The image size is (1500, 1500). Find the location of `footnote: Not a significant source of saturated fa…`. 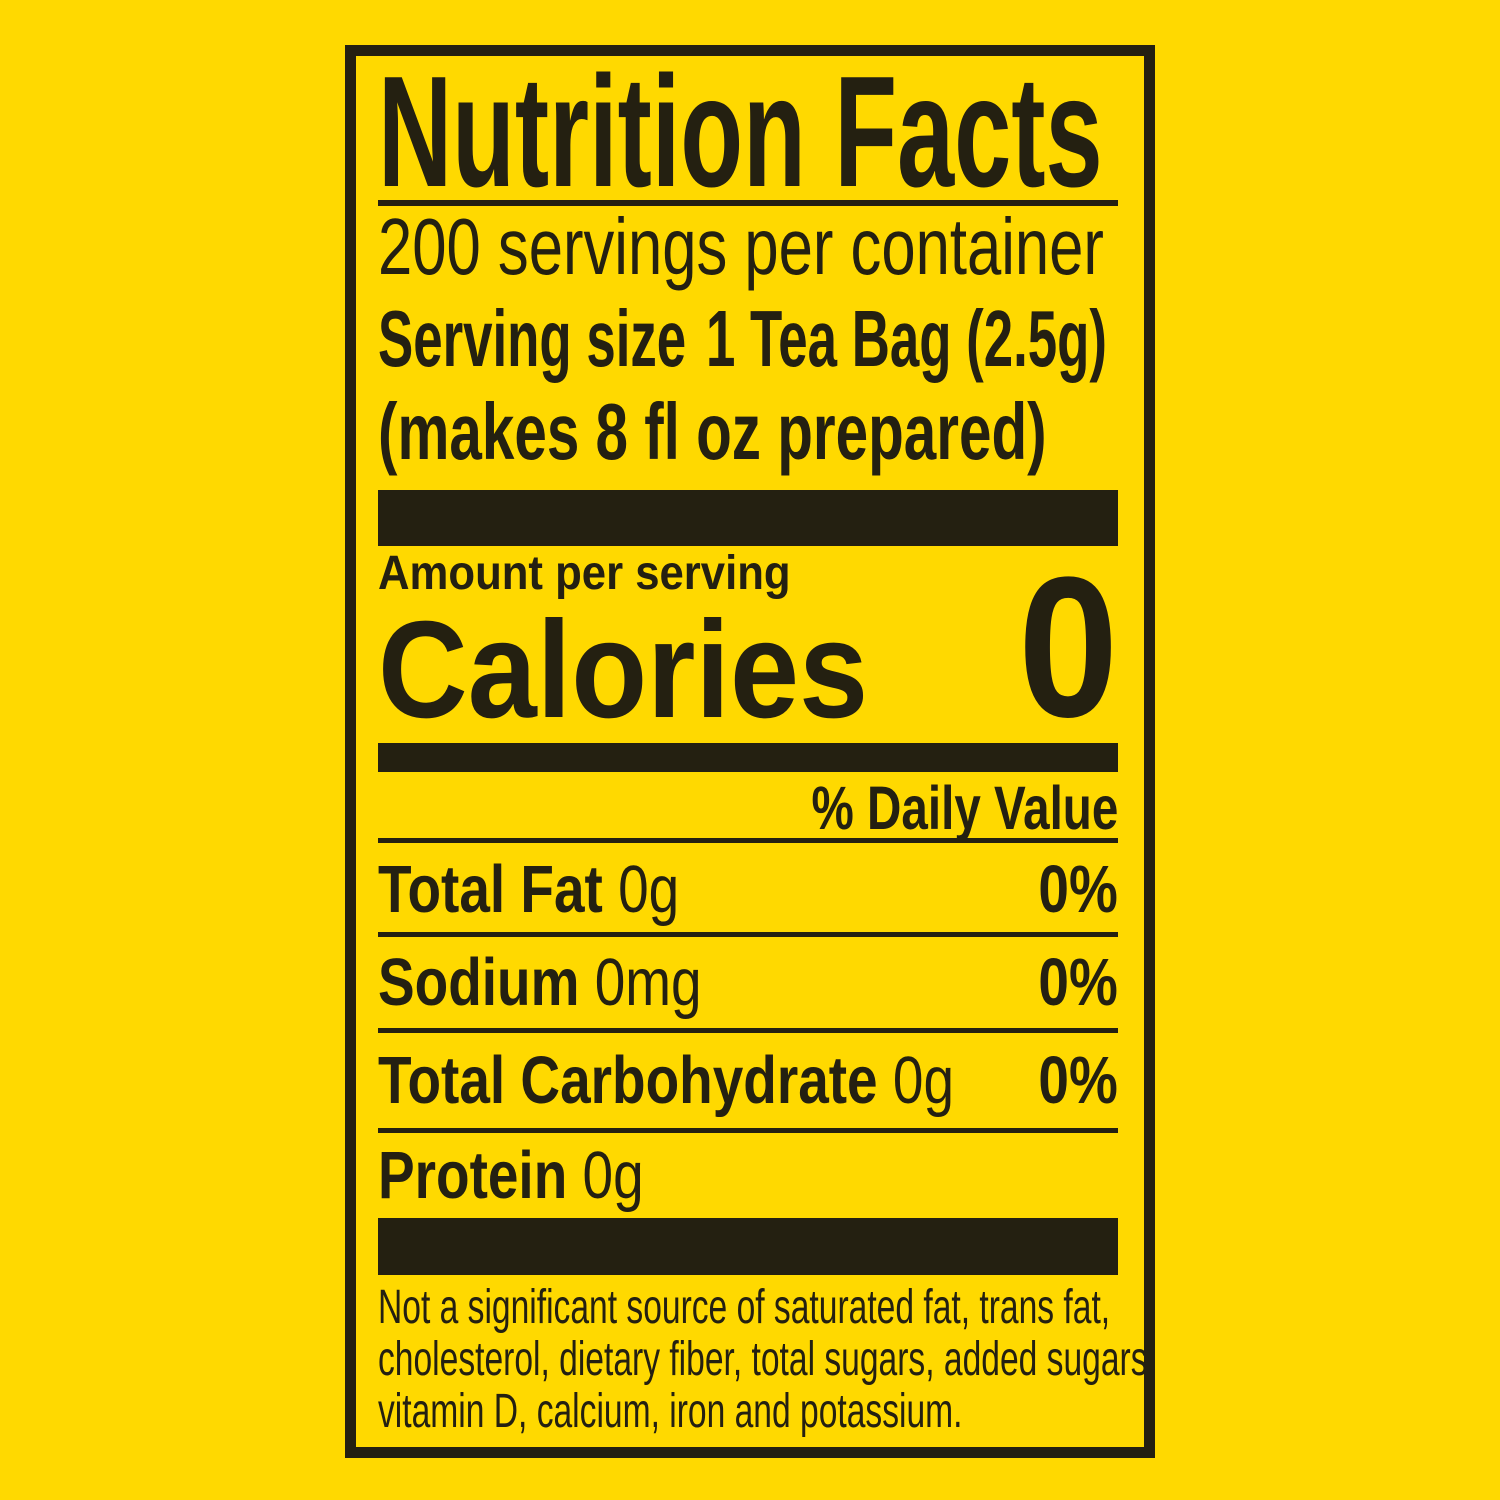

footnote: Not a significant source of saturated fa… is located at coordinates (934, 1360).